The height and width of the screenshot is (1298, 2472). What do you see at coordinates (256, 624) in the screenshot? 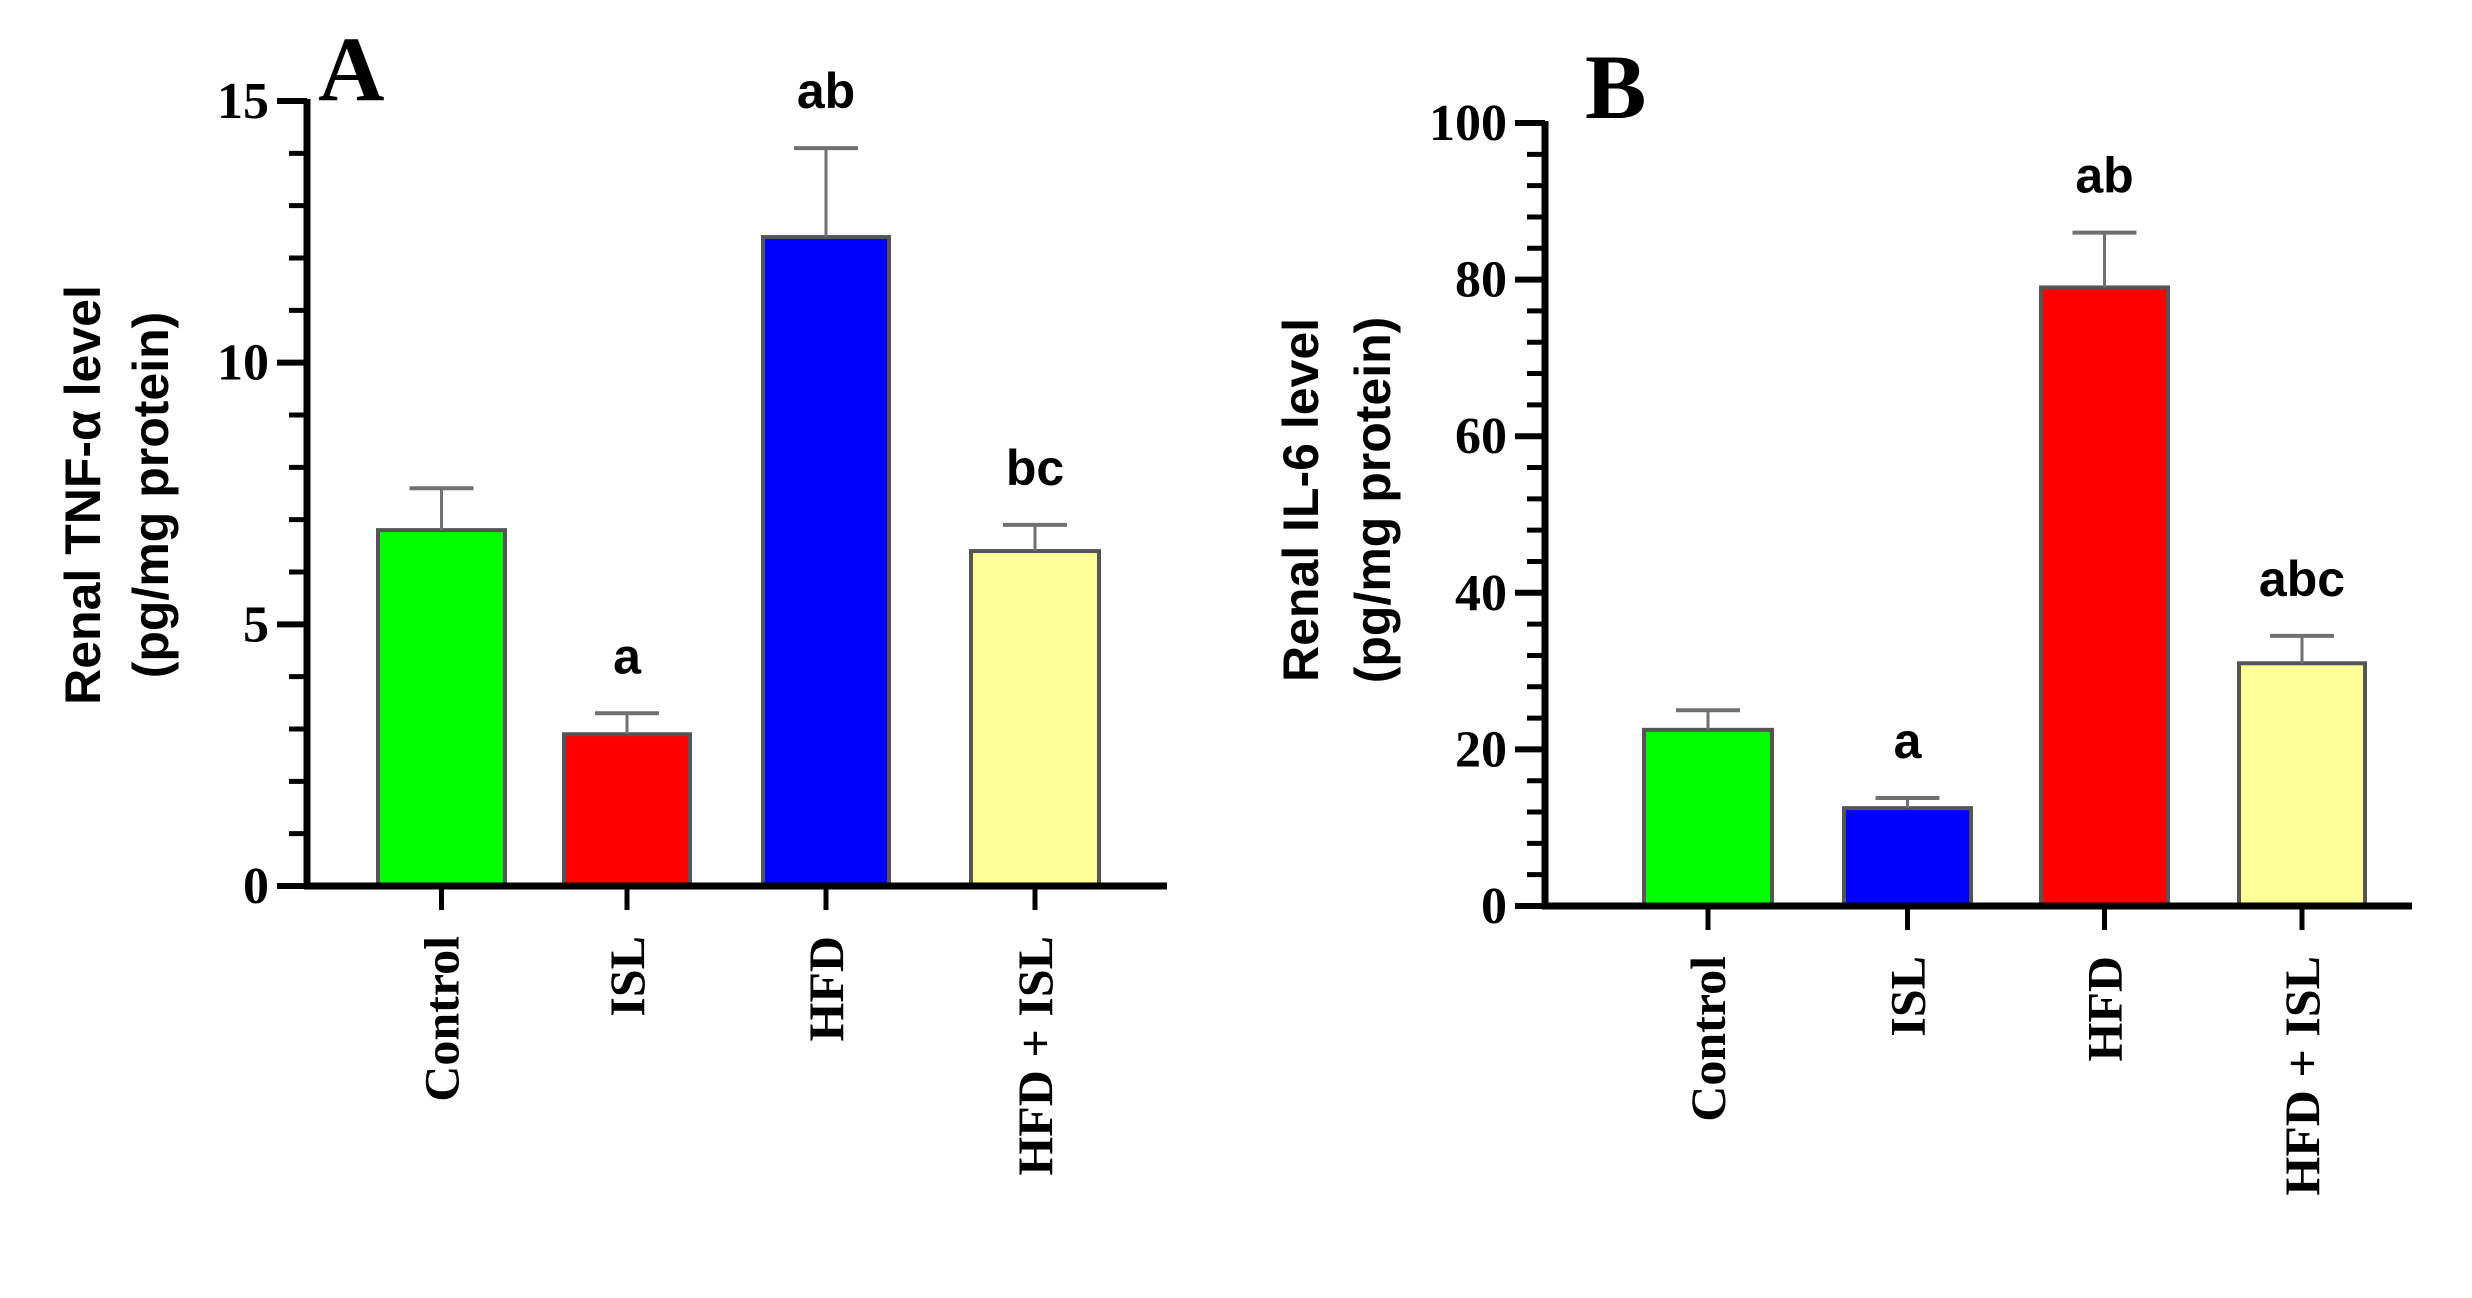
I see `y-tick-label: 5` at bounding box center [256, 624].